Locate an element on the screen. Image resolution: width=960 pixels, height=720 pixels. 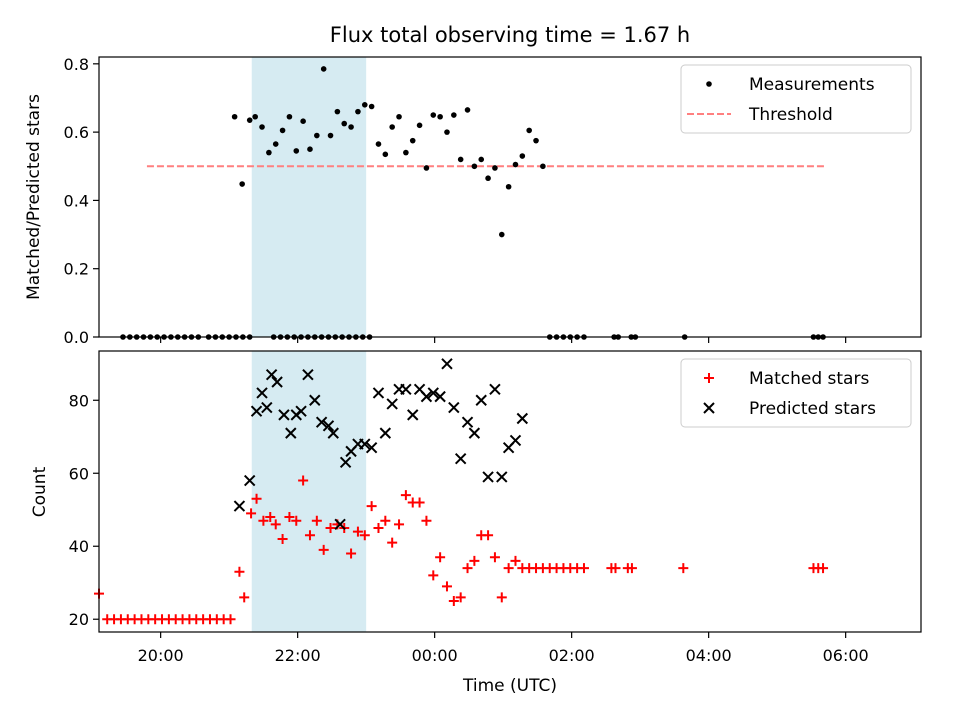
ratio-y-label: Matched/Predicted stars is located at coordinates (34, 197).